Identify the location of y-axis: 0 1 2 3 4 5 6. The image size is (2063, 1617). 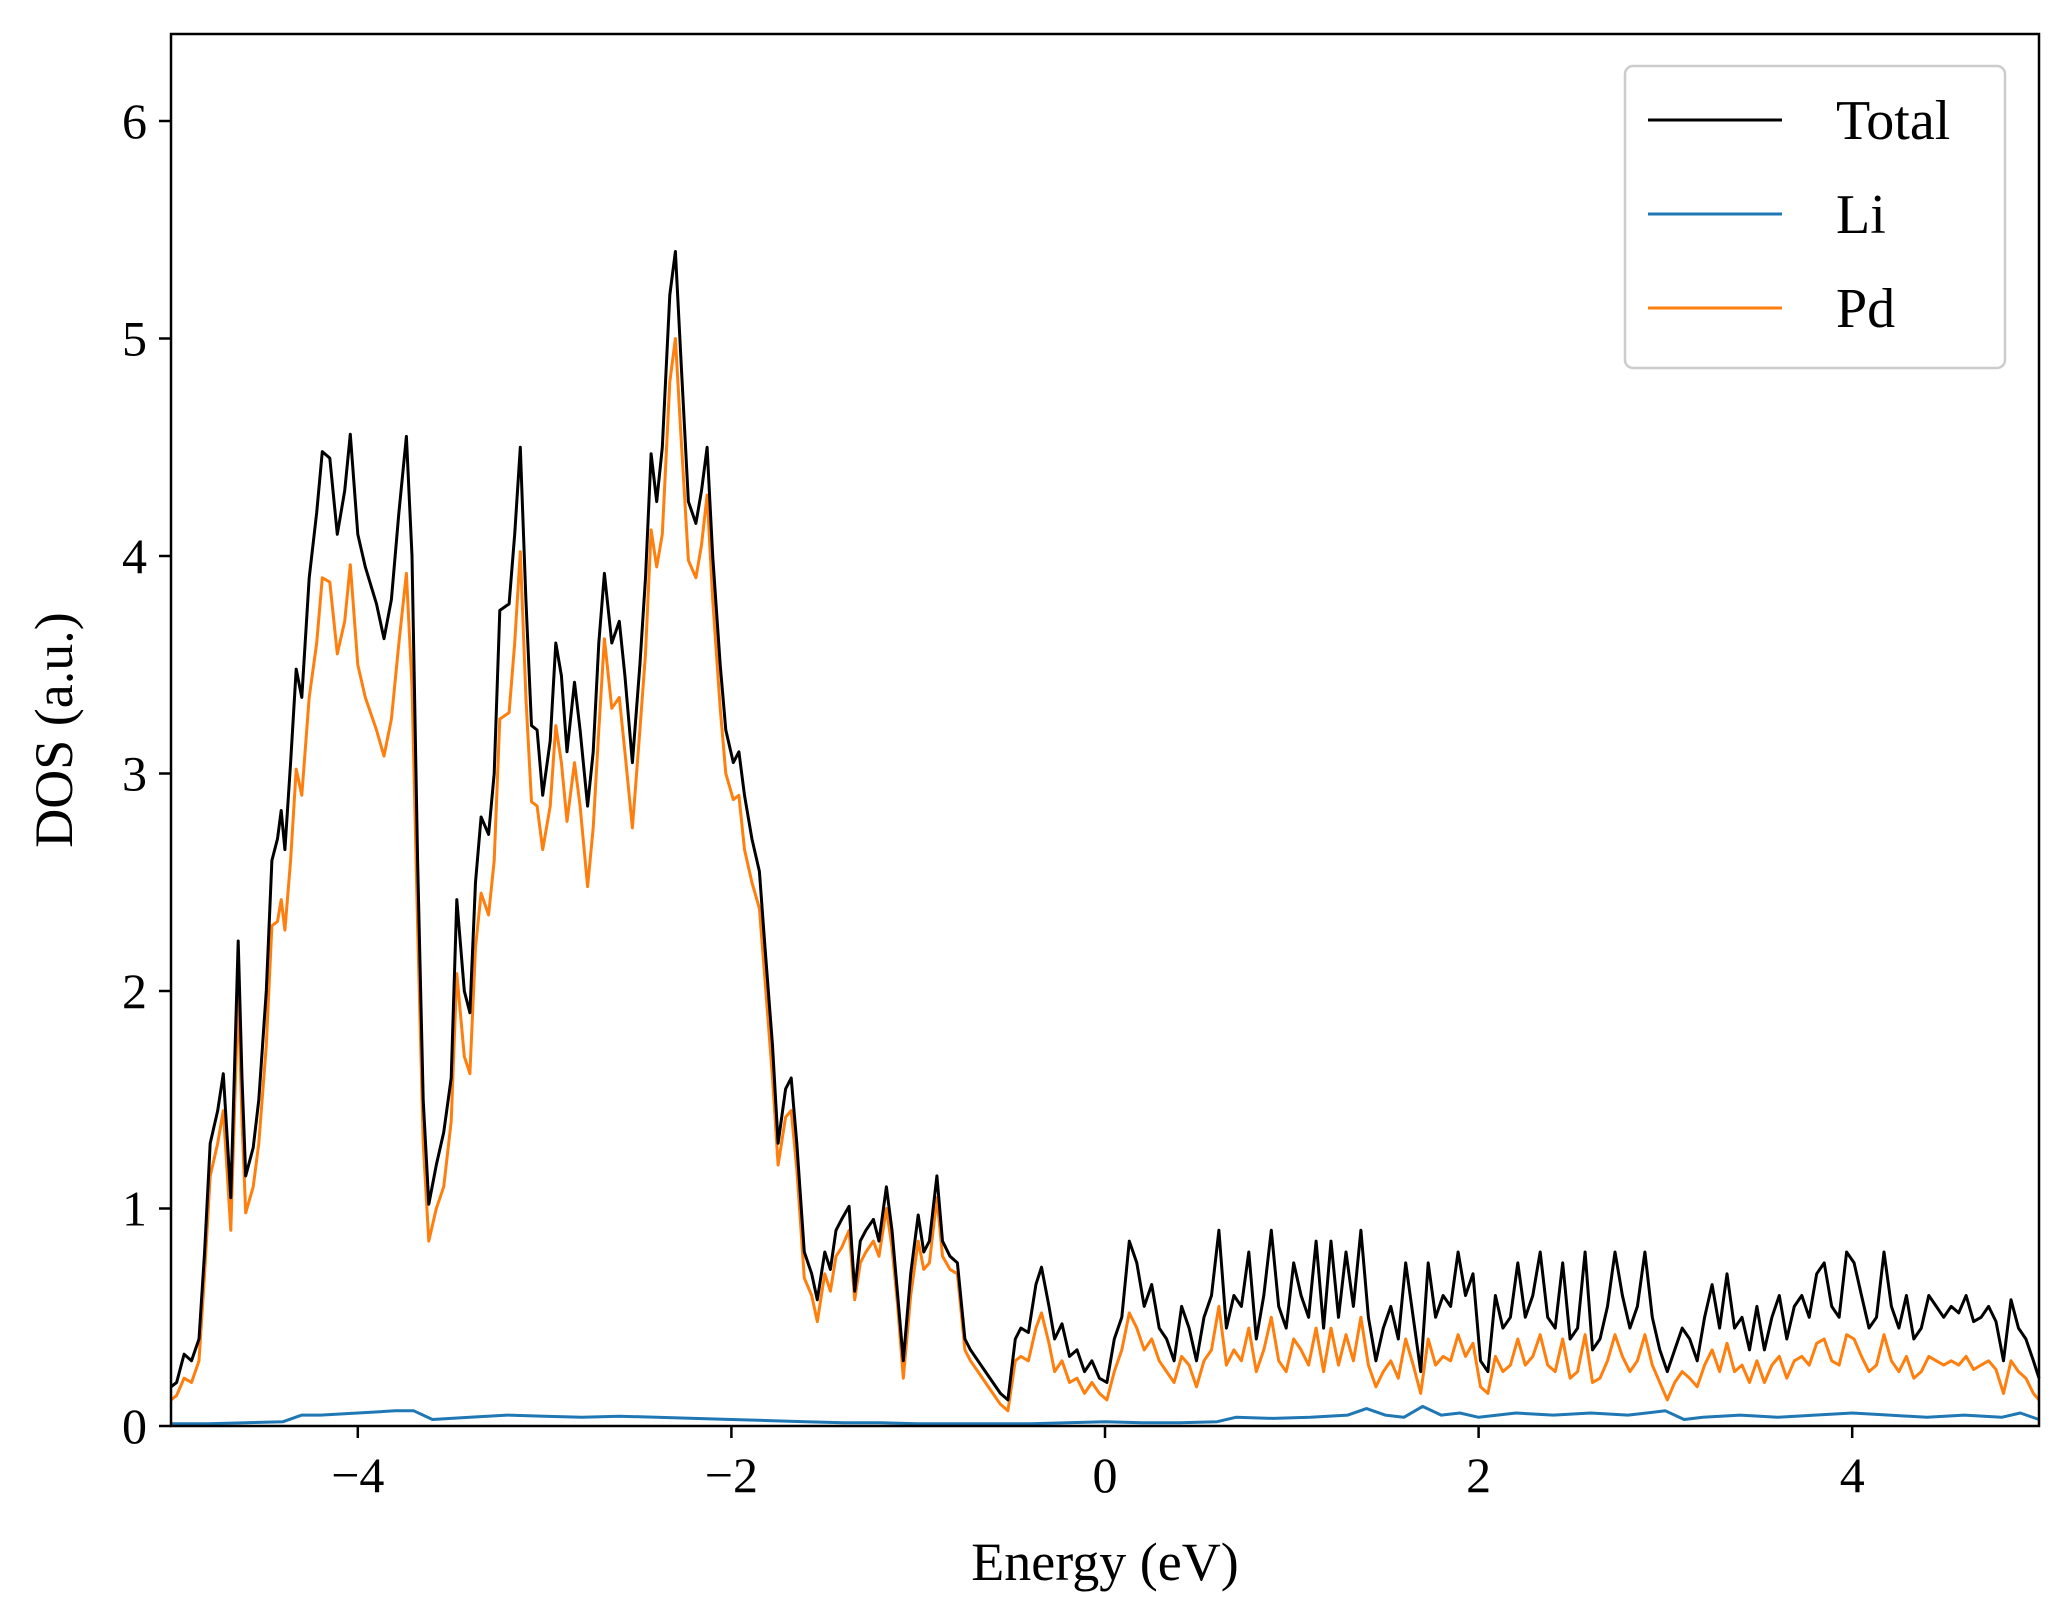
(146, 773).